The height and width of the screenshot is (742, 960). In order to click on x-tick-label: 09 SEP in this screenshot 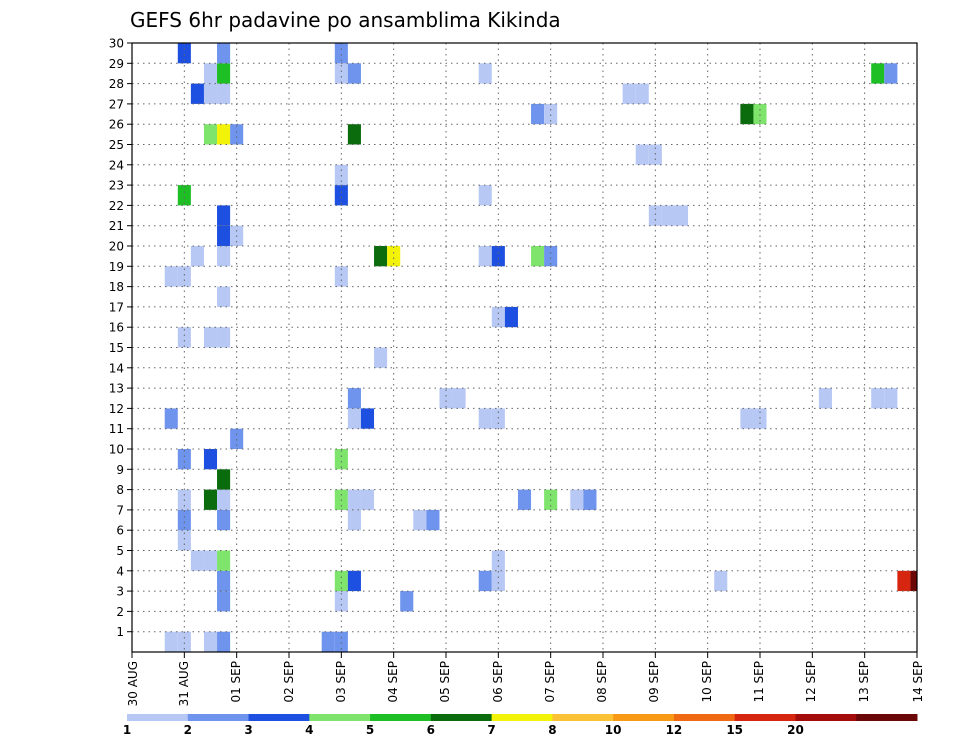, I will do `click(654, 682)`.